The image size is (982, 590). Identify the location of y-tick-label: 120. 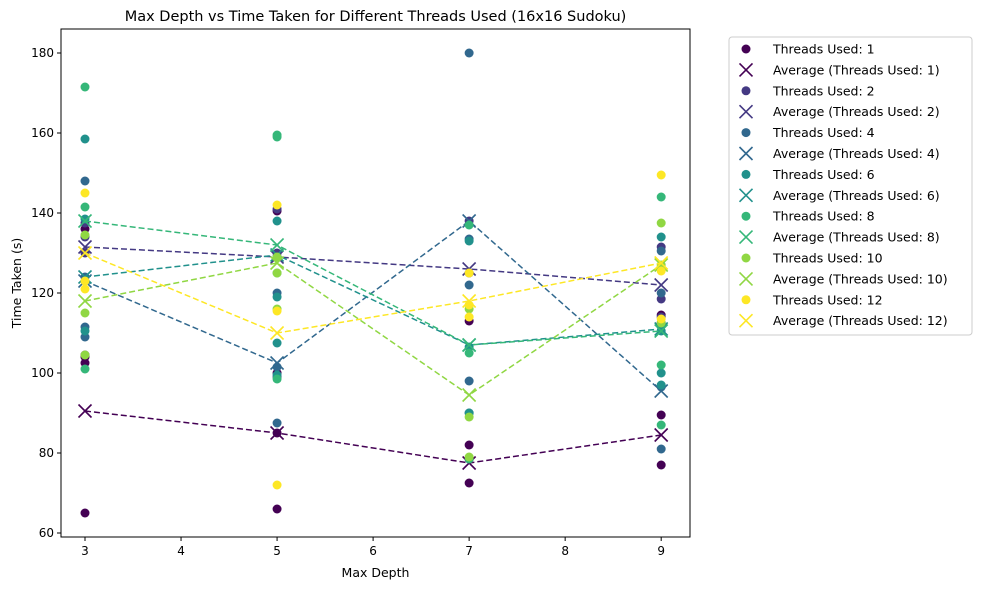
(42, 293).